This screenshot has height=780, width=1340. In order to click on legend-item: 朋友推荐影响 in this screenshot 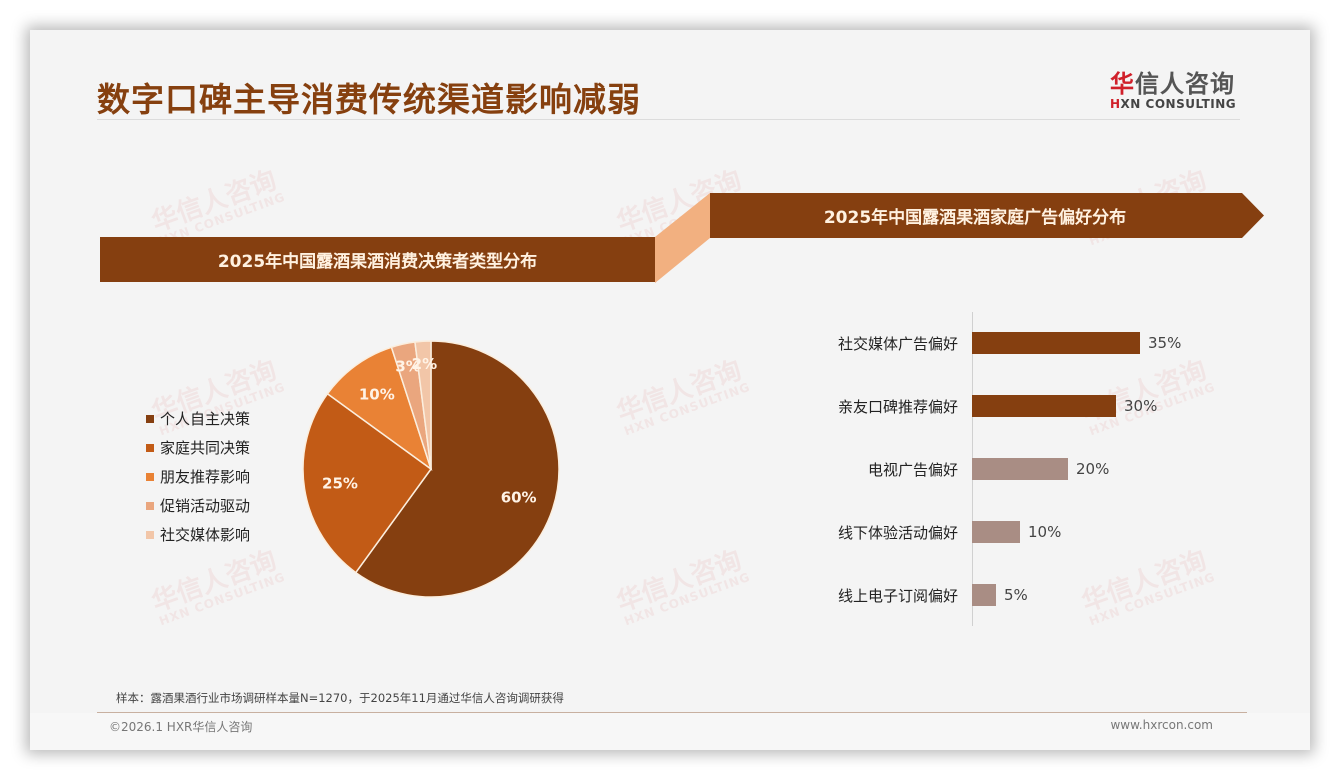, I will do `click(198, 476)`.